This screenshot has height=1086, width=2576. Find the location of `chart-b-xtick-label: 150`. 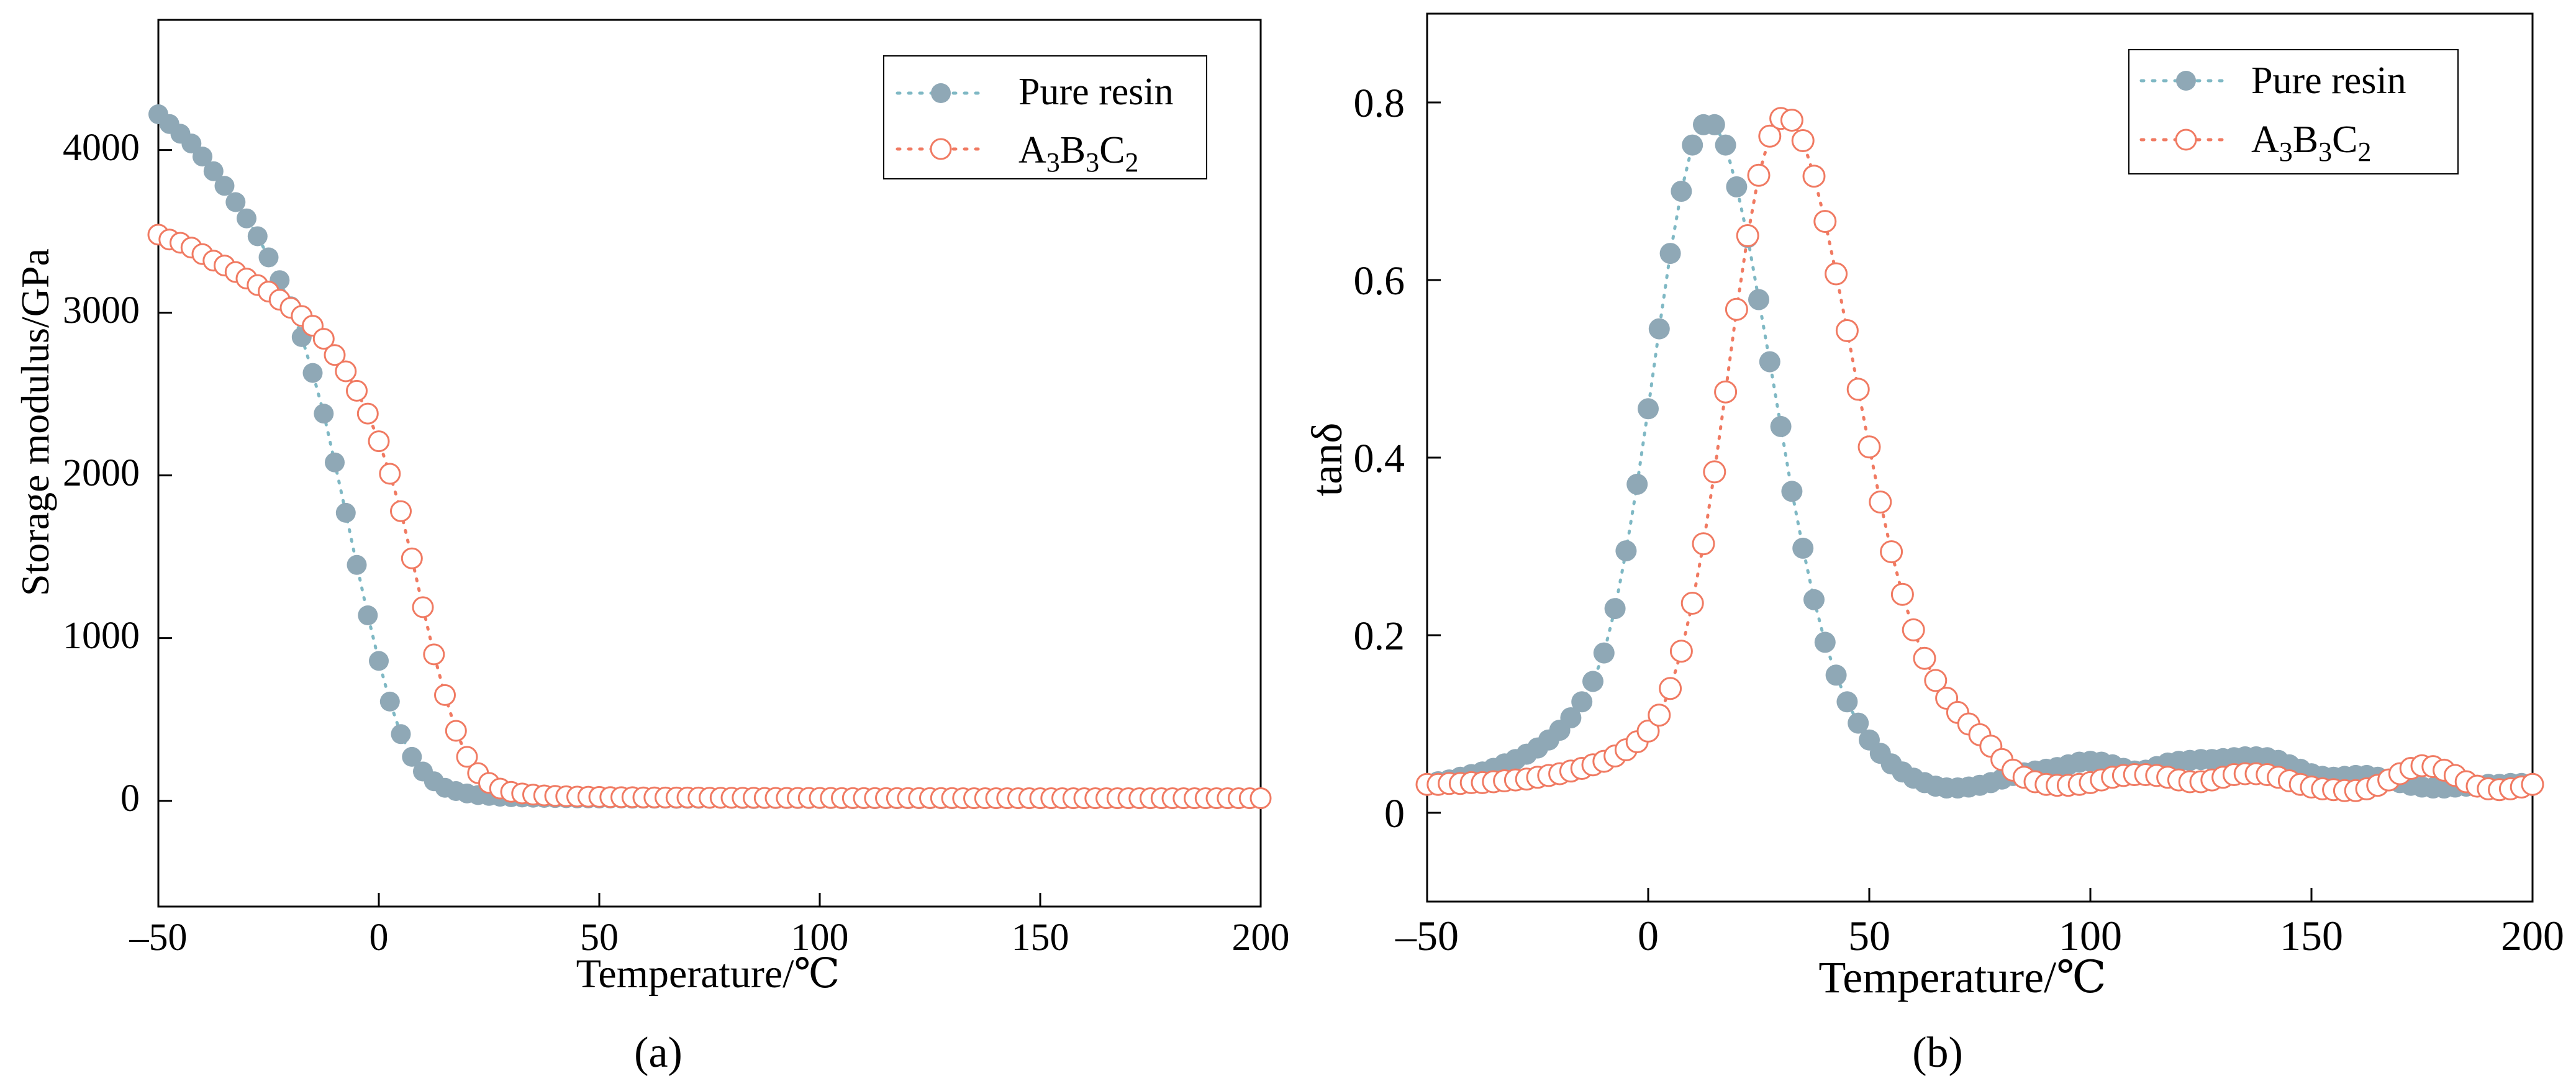

chart-b-xtick-label: 150 is located at coordinates (2311, 935).